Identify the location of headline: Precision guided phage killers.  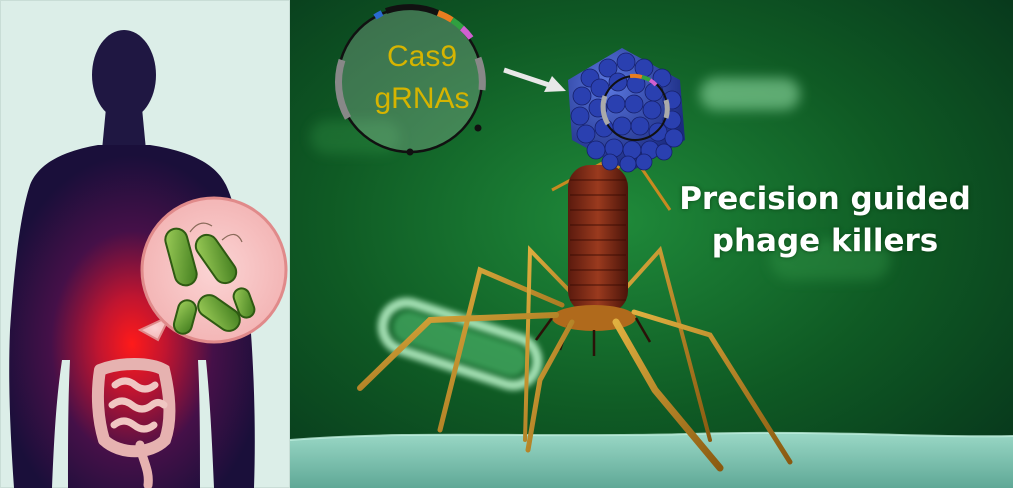
(825, 220).